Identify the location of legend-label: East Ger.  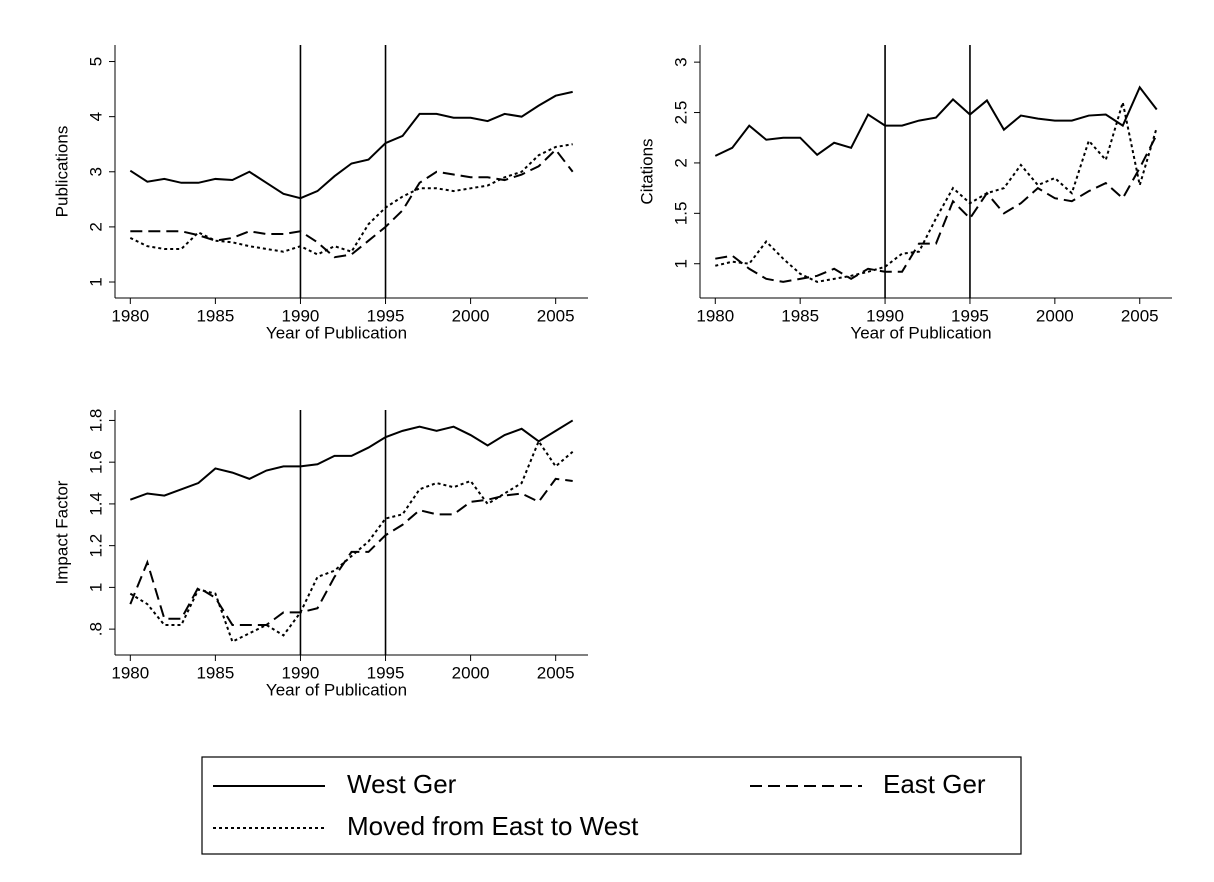
(934, 784).